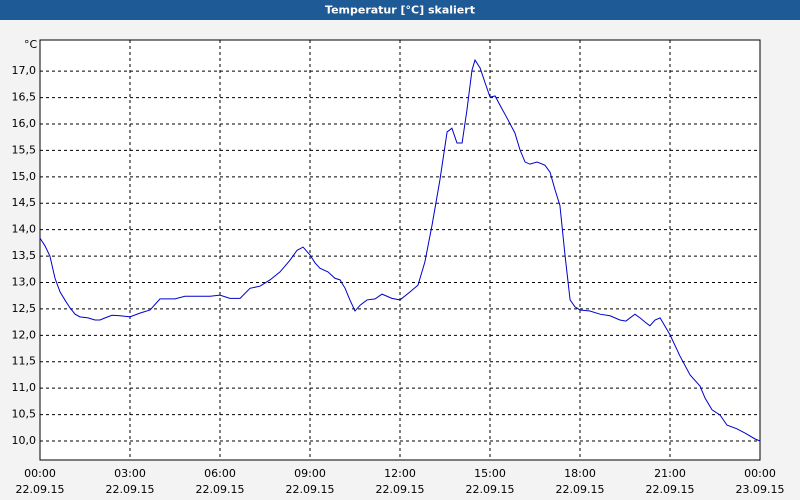  I want to click on y-tick-label: 11,0, so click(24, 387).